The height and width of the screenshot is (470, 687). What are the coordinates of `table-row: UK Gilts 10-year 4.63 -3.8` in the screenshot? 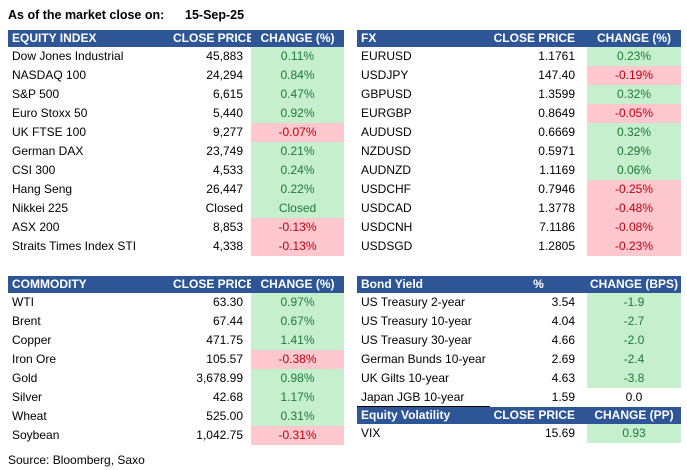 It's located at (519, 378).